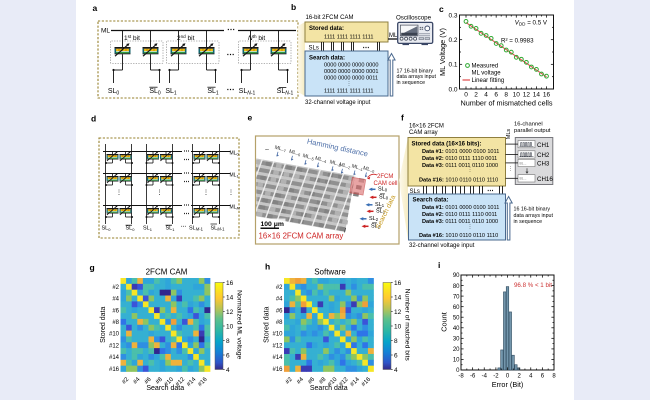  Describe the element at coordinates (543, 145) in the screenshot. I see `svg-text: CH1` at that location.